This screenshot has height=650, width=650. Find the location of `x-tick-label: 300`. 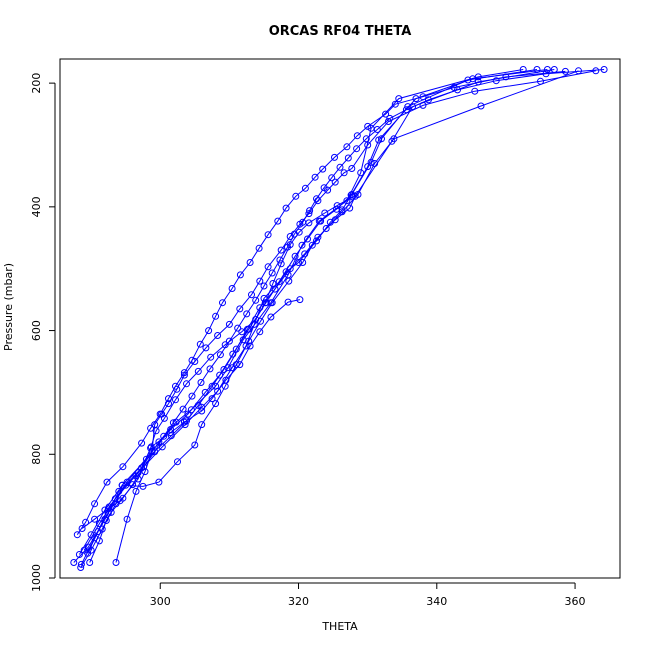

x-tick-label: 300 is located at coordinates (160, 601).